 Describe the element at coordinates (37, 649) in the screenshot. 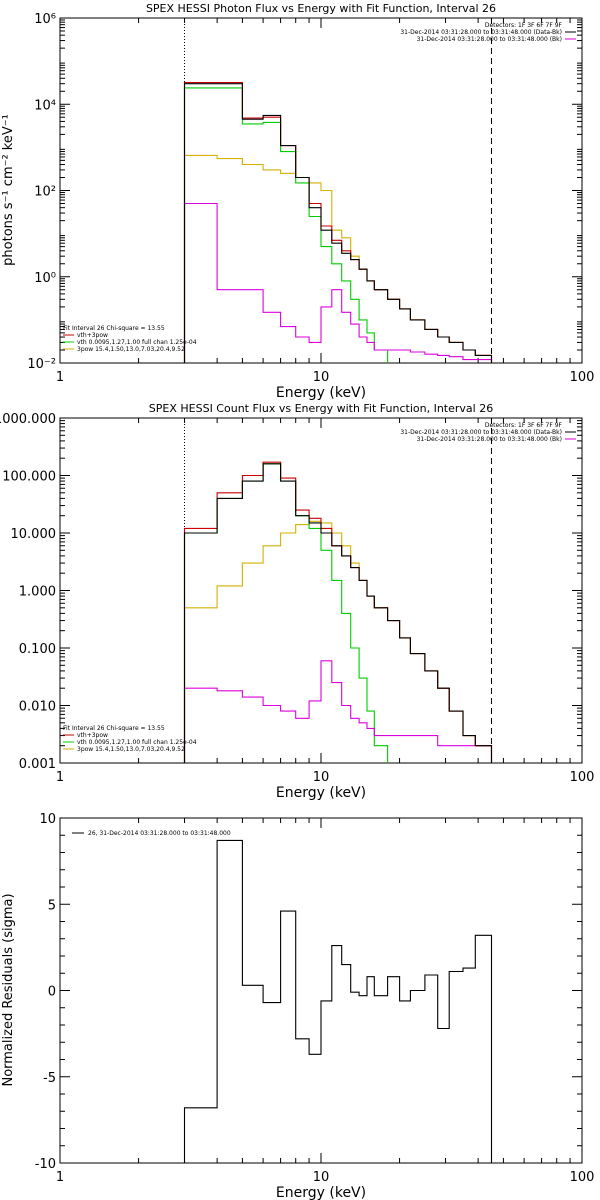

I see `count-flux-y-tick-label: 0.100` at that location.